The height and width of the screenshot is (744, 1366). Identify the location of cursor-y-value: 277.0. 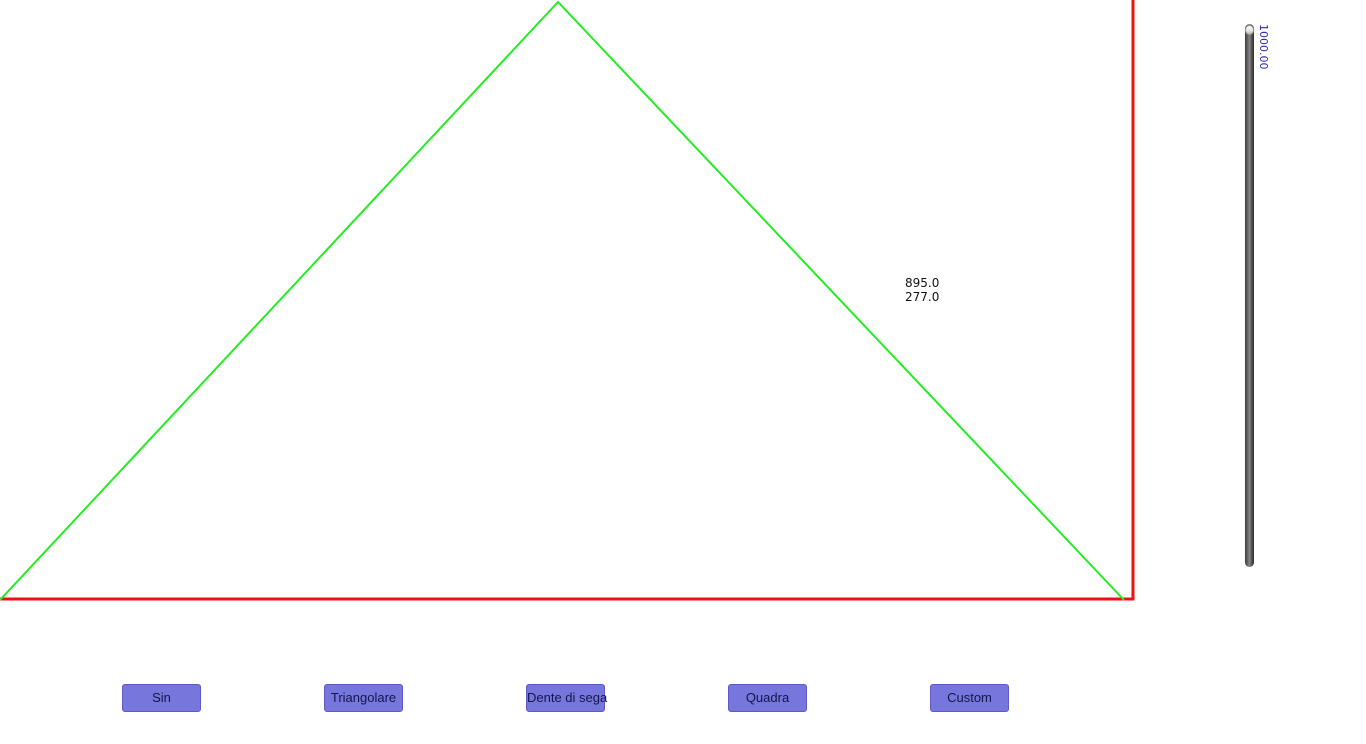
(922, 297).